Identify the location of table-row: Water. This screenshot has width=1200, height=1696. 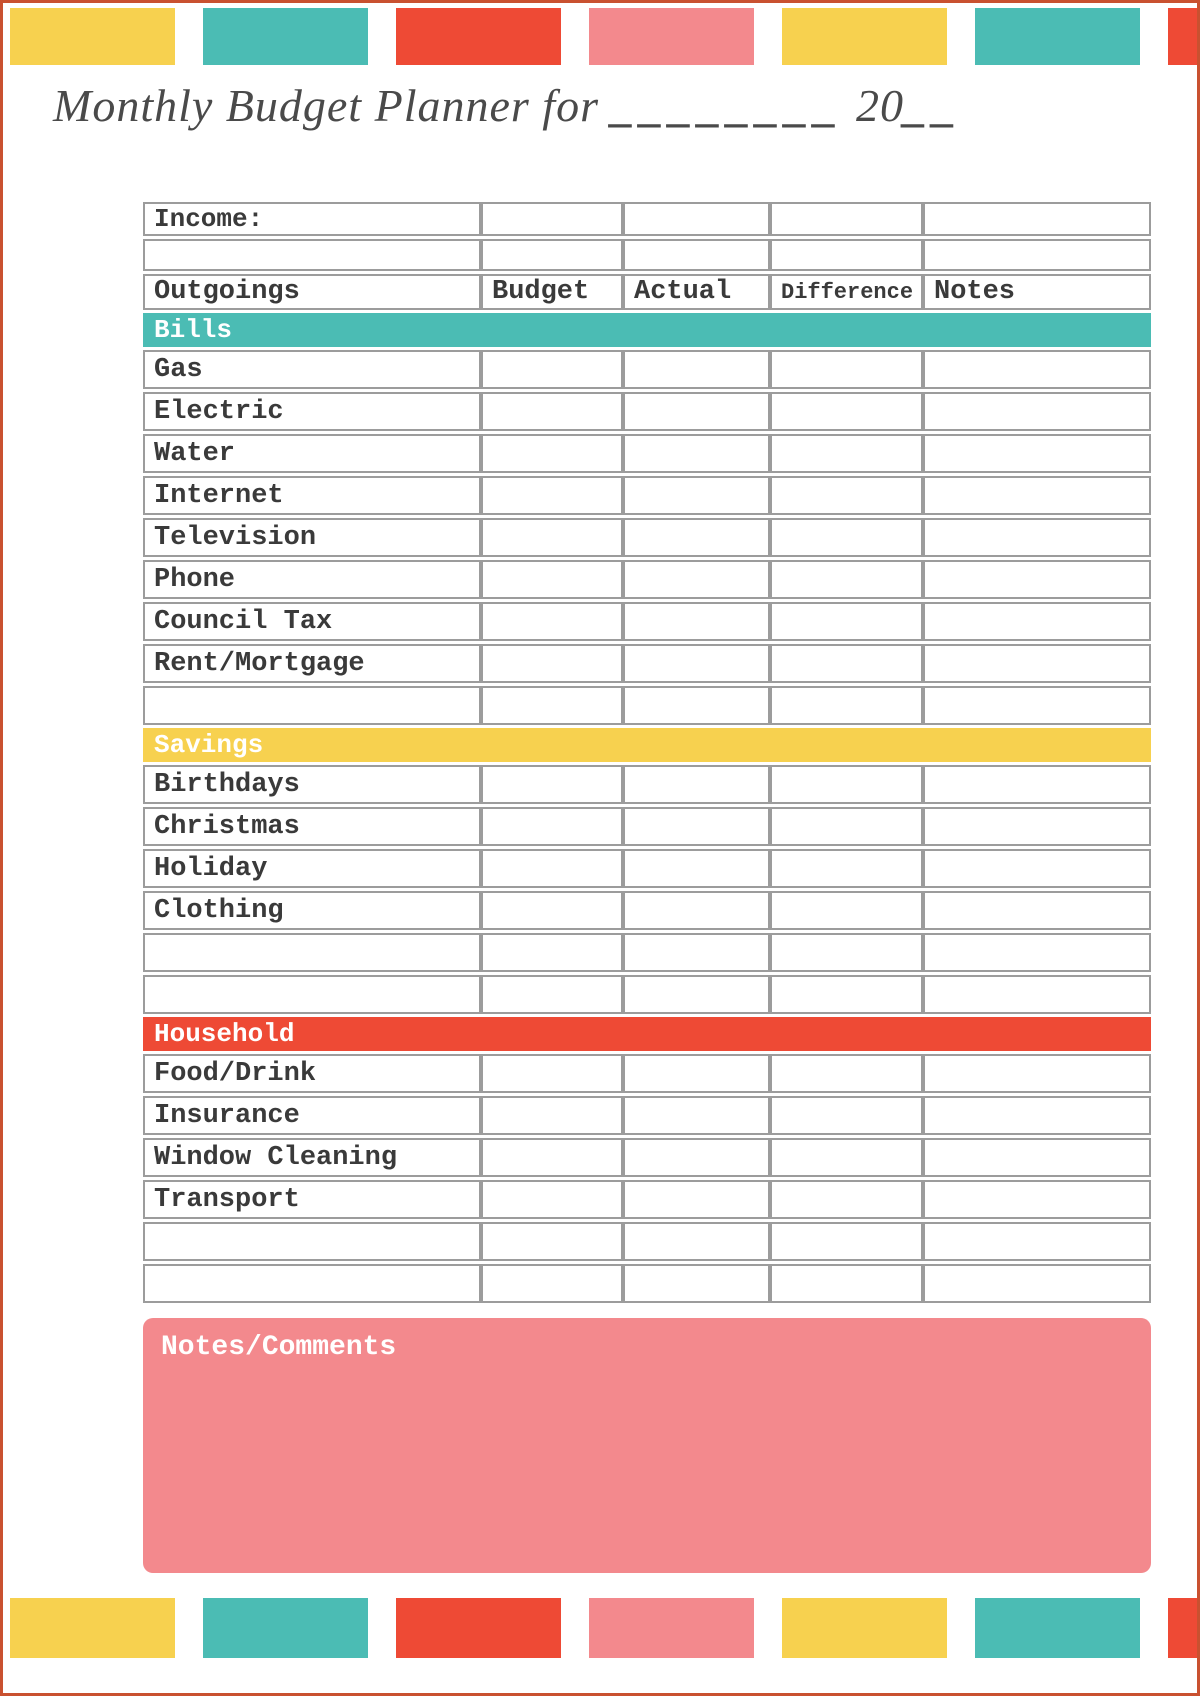
(647, 453).